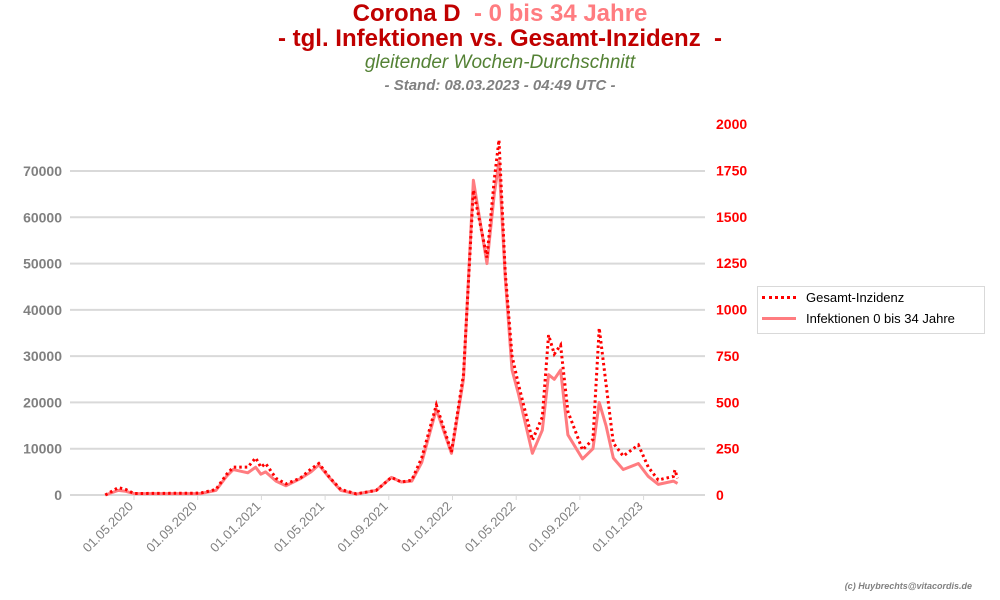 This screenshot has width=1000, height=600. What do you see at coordinates (779, 297) in the screenshot?
I see `legend-swatch-inzidenz` at bounding box center [779, 297].